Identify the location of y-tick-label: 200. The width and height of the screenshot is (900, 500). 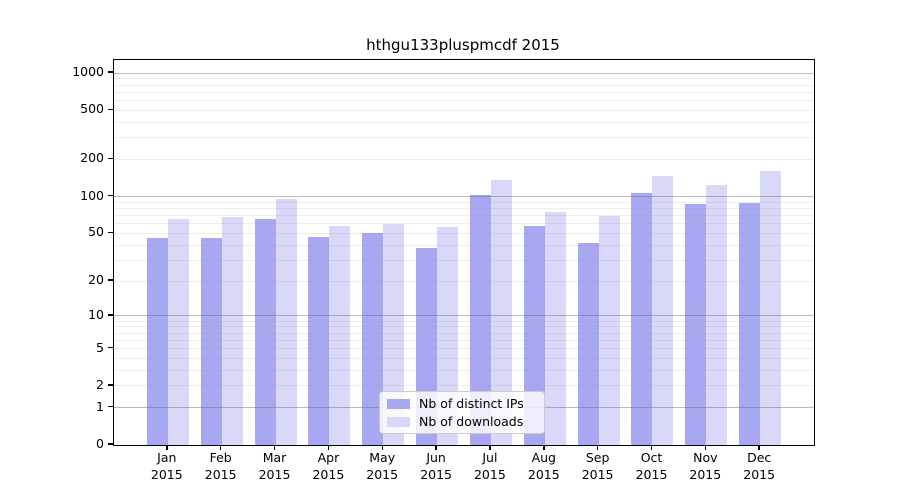
(92, 158).